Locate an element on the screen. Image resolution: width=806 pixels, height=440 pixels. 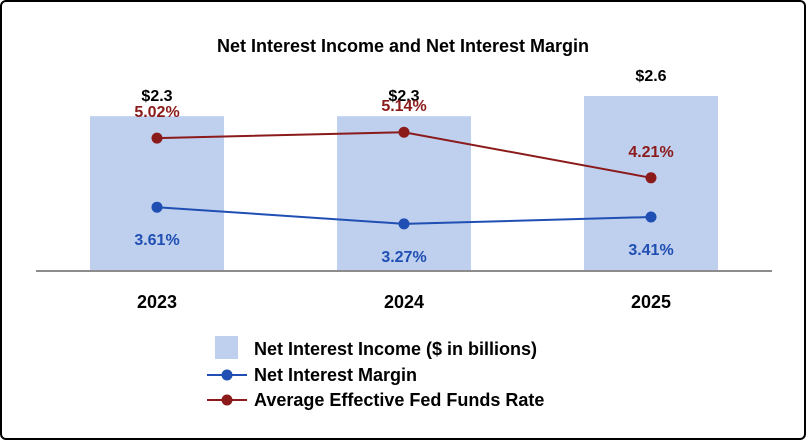
nim-label-2024: 3.27% is located at coordinates (403, 257).